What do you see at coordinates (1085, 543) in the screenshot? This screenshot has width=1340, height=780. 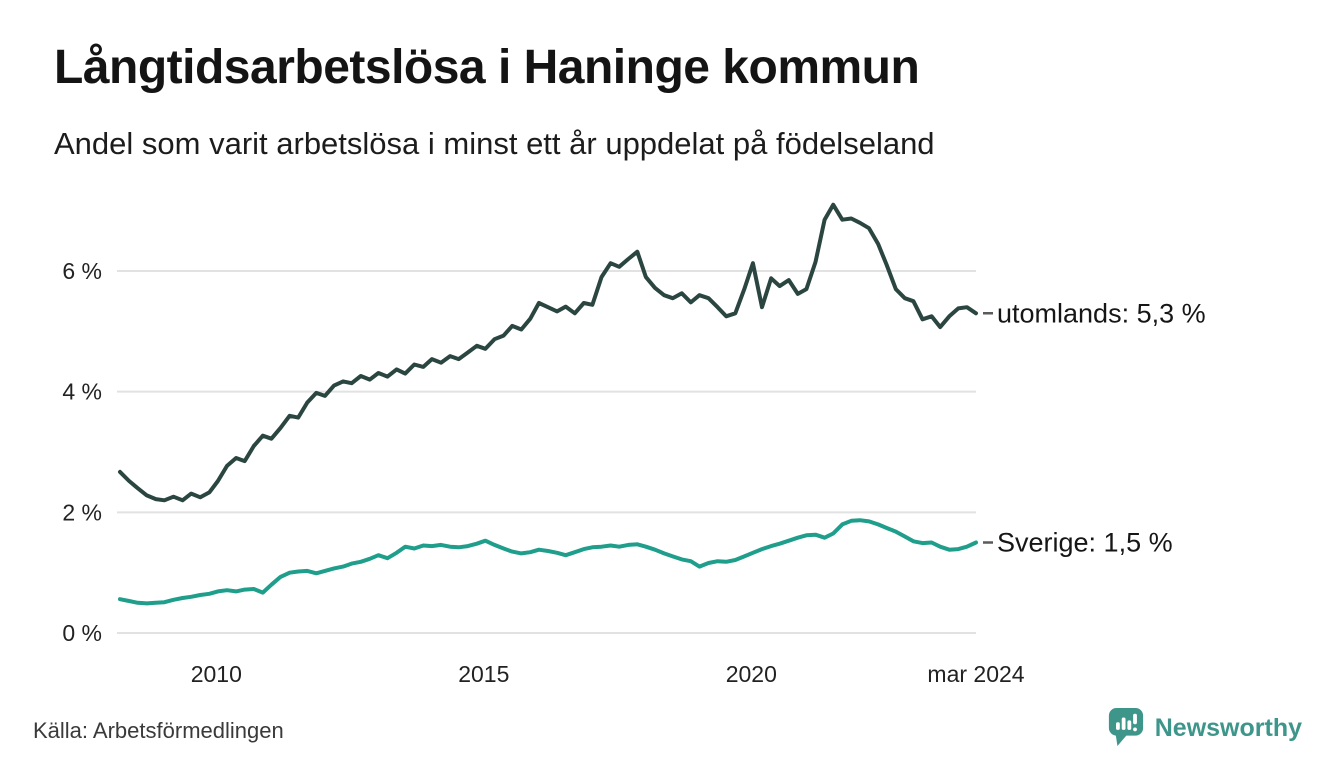 I see `series-end-label-Sverige: Sverige: 1,5 %` at bounding box center [1085, 543].